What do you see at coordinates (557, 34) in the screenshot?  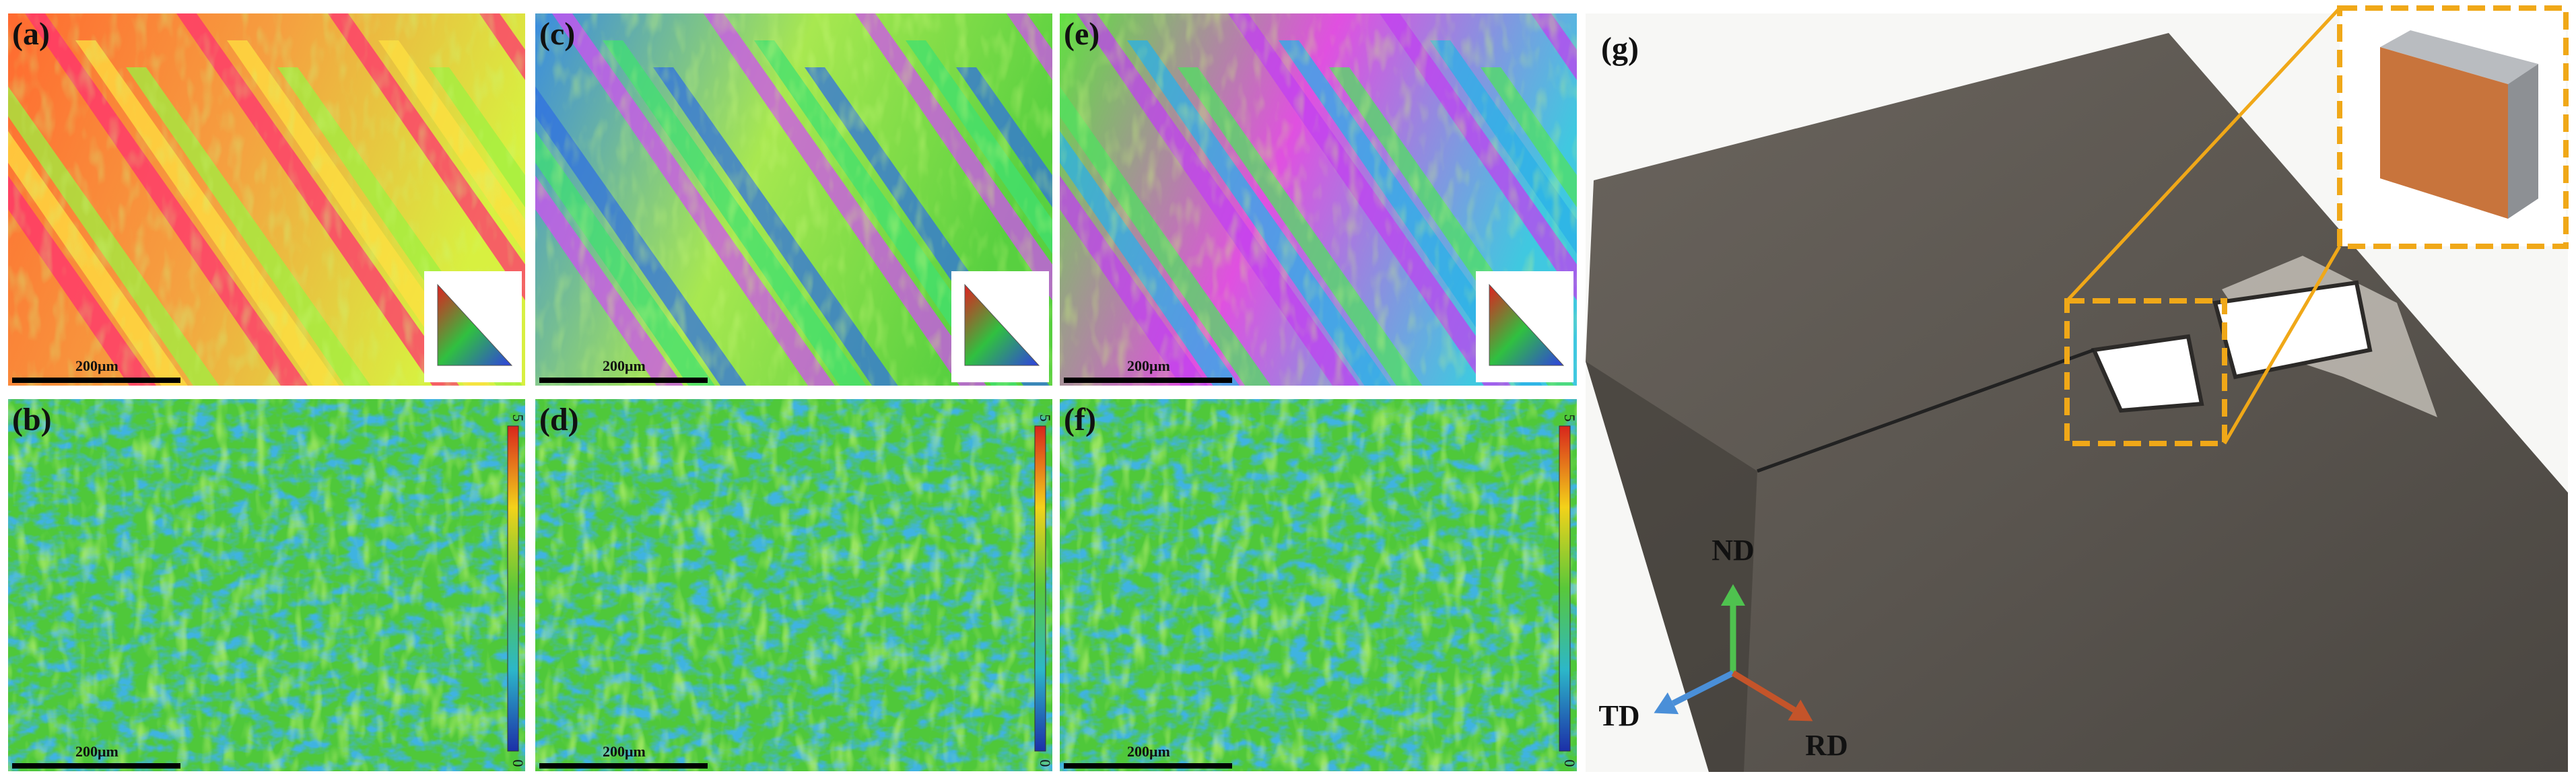 I see `panel-label: (c)` at bounding box center [557, 34].